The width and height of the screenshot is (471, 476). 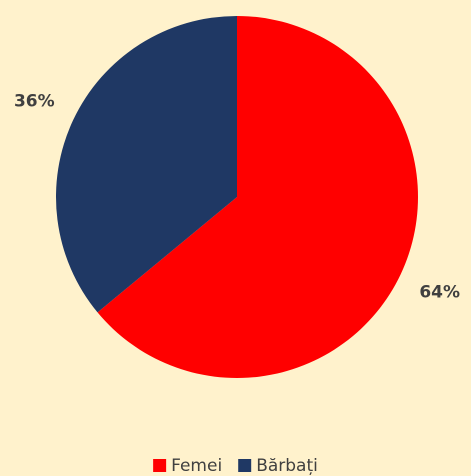 I want to click on legend-label: Femei, so click(x=196, y=466).